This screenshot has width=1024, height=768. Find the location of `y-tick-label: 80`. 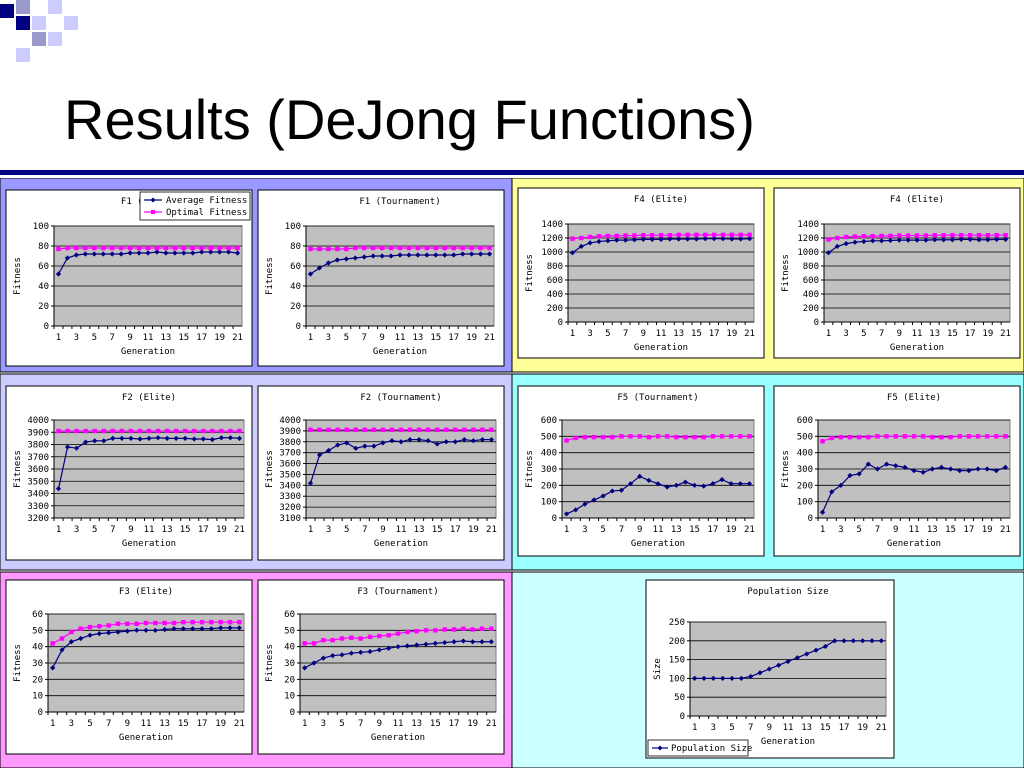

y-tick-label: 80 is located at coordinates (43, 247).